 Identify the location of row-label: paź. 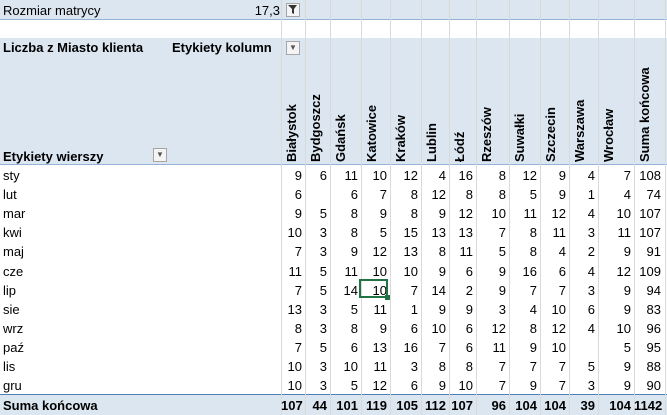
(13, 347).